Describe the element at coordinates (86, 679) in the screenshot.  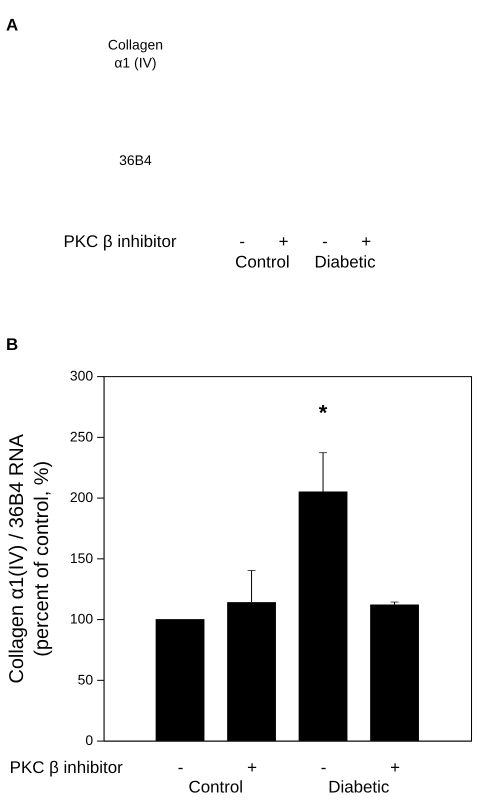
I see `y-tick-label: 50` at that location.